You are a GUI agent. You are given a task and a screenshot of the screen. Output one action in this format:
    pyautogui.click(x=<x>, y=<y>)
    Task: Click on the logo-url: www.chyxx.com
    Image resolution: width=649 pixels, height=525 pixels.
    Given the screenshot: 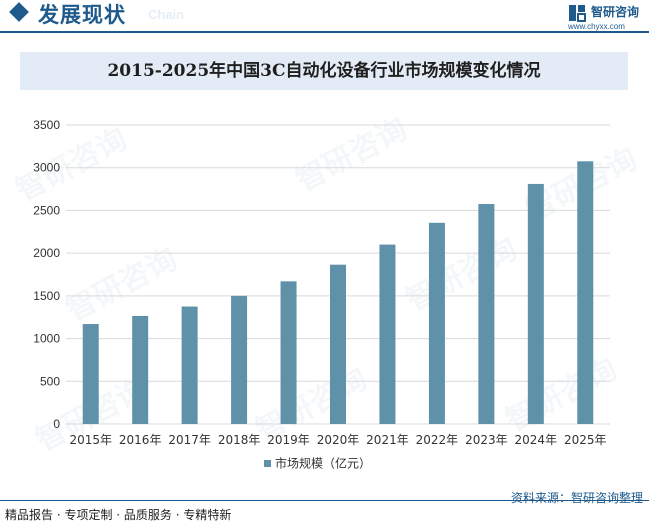 What is the action you would take?
    pyautogui.click(x=596, y=26)
    